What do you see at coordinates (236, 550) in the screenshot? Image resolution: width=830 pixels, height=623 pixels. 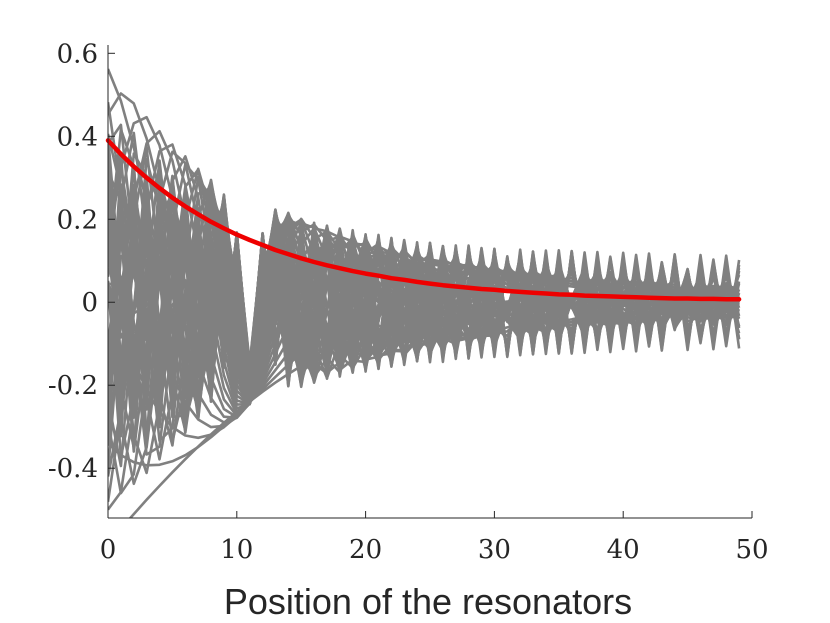 I see `x-tick-label-10: 10` at bounding box center [236, 550].